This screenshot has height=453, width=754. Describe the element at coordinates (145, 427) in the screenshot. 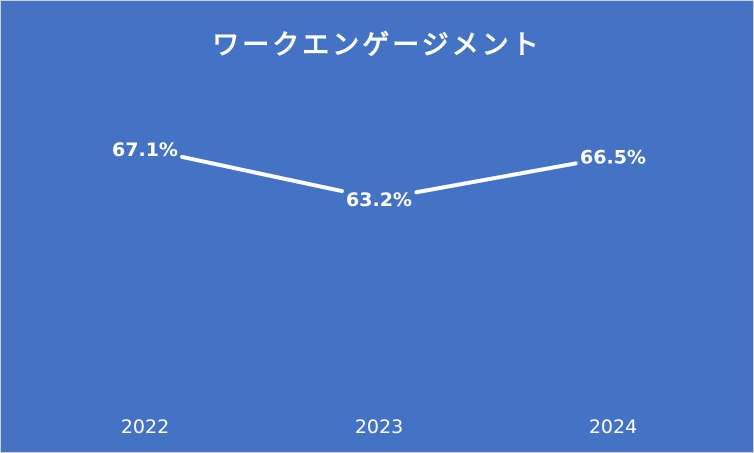

I see `x-tick-label-2022: 2022` at that location.